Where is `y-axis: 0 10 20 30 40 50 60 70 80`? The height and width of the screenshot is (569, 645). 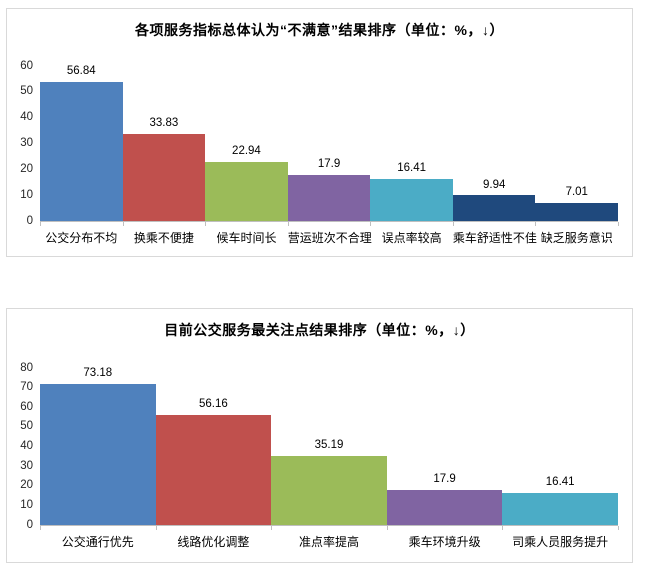 y-axis: 0 10 20 30 40 50 60 70 80 is located at coordinates (27, 446).